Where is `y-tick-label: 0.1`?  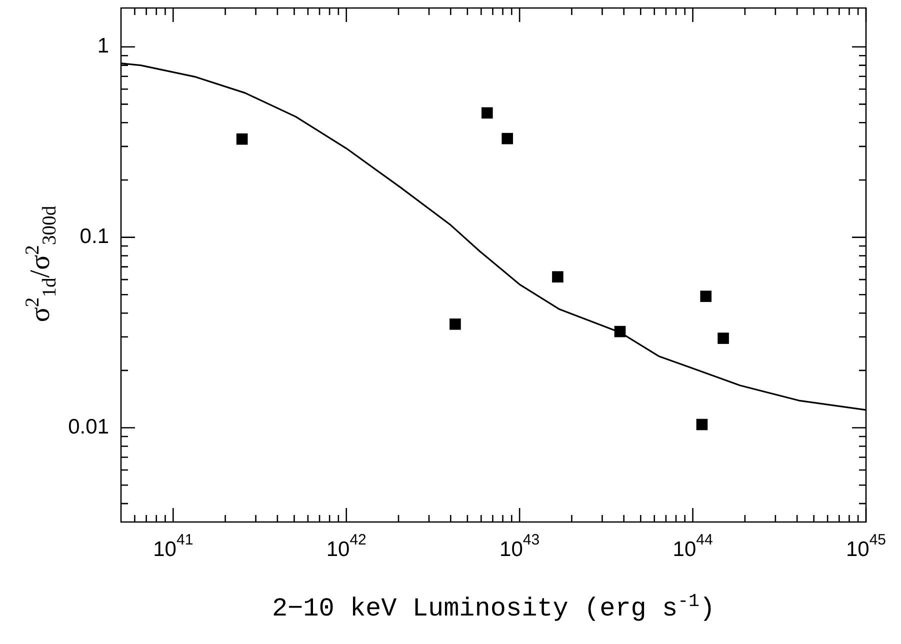 y-tick-label: 0.1 is located at coordinates (95, 236).